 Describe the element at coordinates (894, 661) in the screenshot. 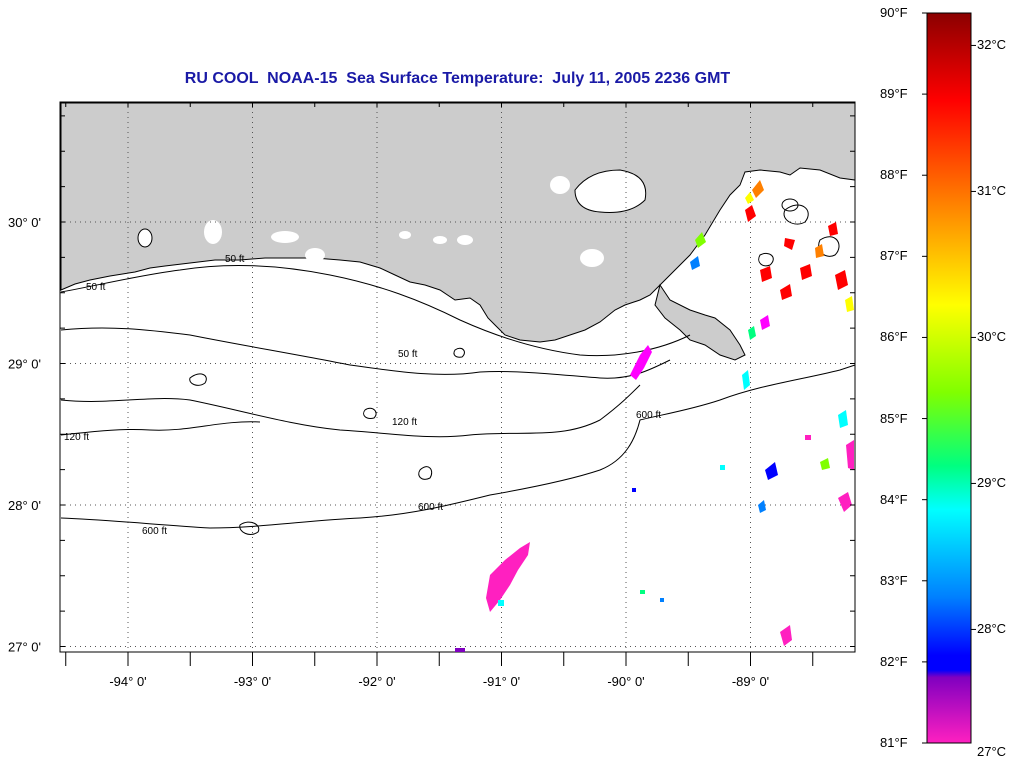

I see `fahrenheit-label: 82°F` at that location.